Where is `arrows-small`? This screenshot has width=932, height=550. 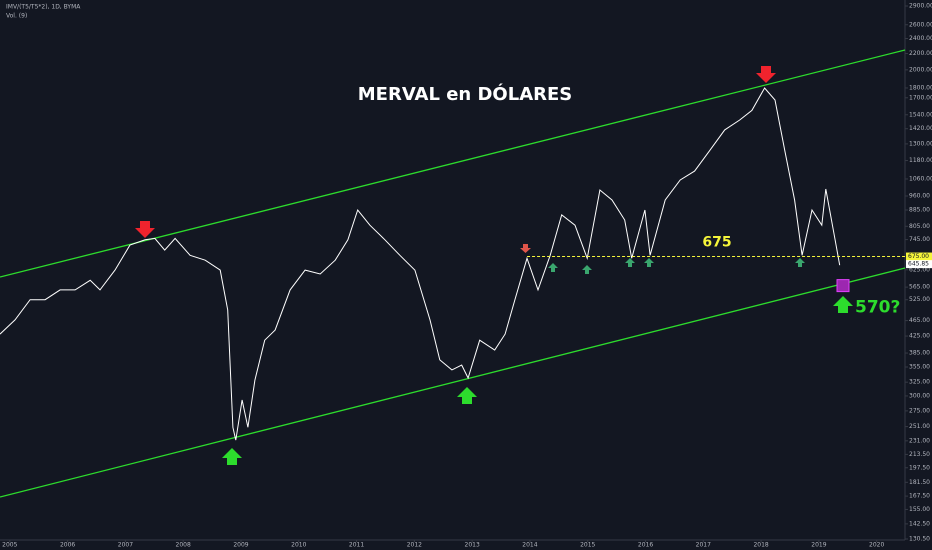
arrows-small is located at coordinates (676, 266).